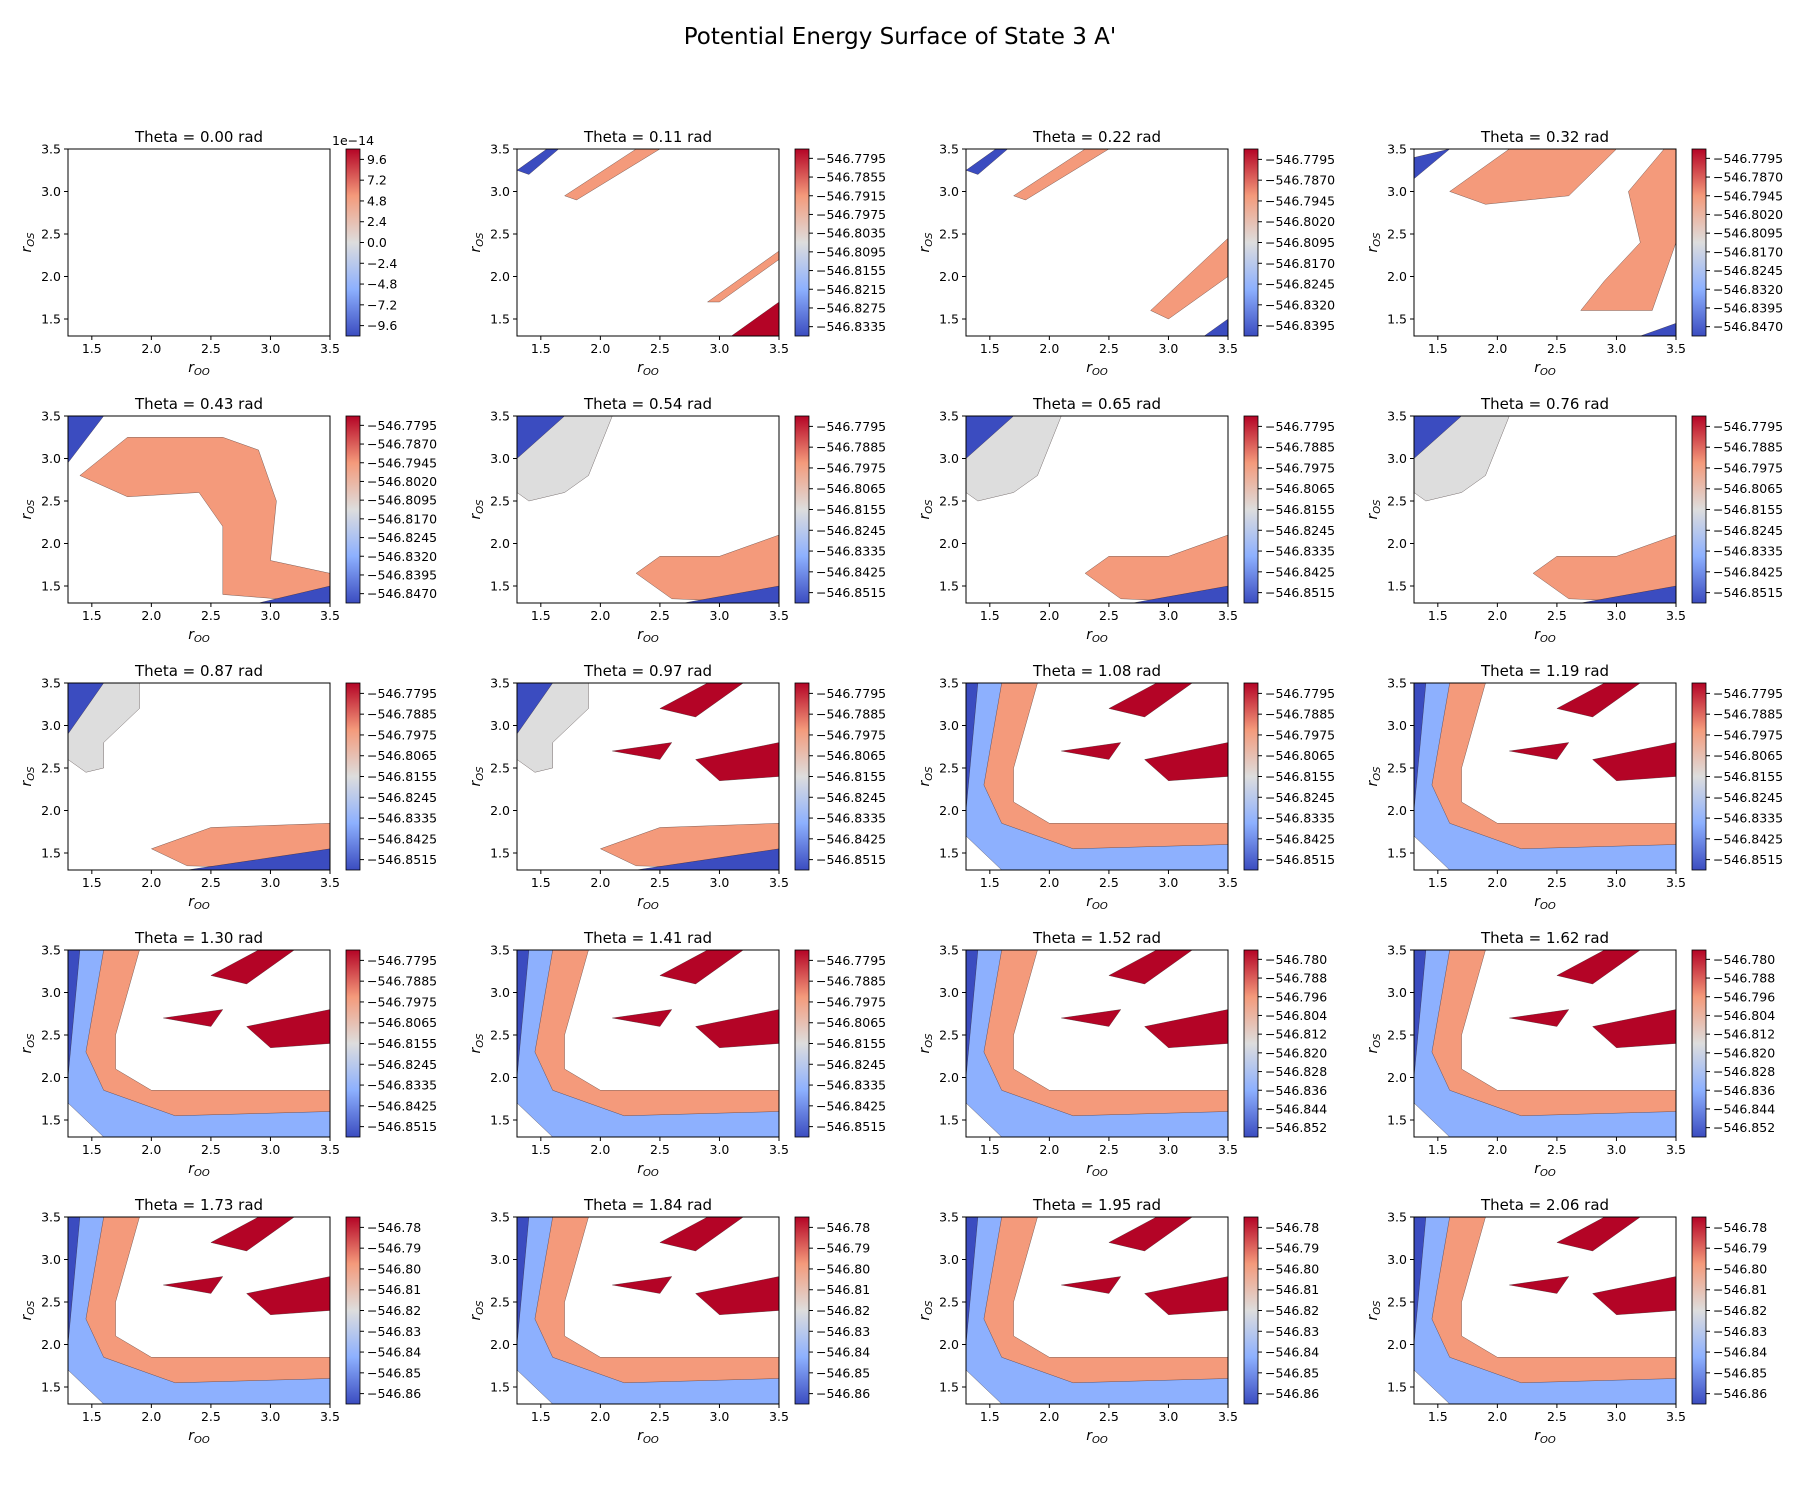  Describe the element at coordinates (1300, 551) in the screenshot. I see `colorbar-tick-label: −546.8335` at that location.